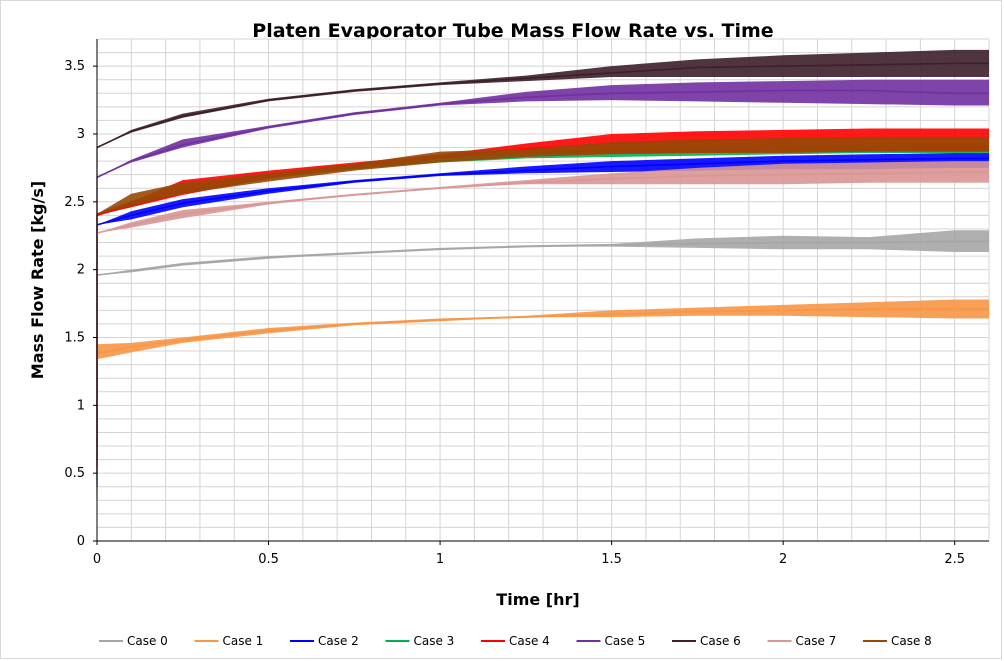 The image size is (1004, 661). I want to click on legend-label: Case 8, so click(911, 641).